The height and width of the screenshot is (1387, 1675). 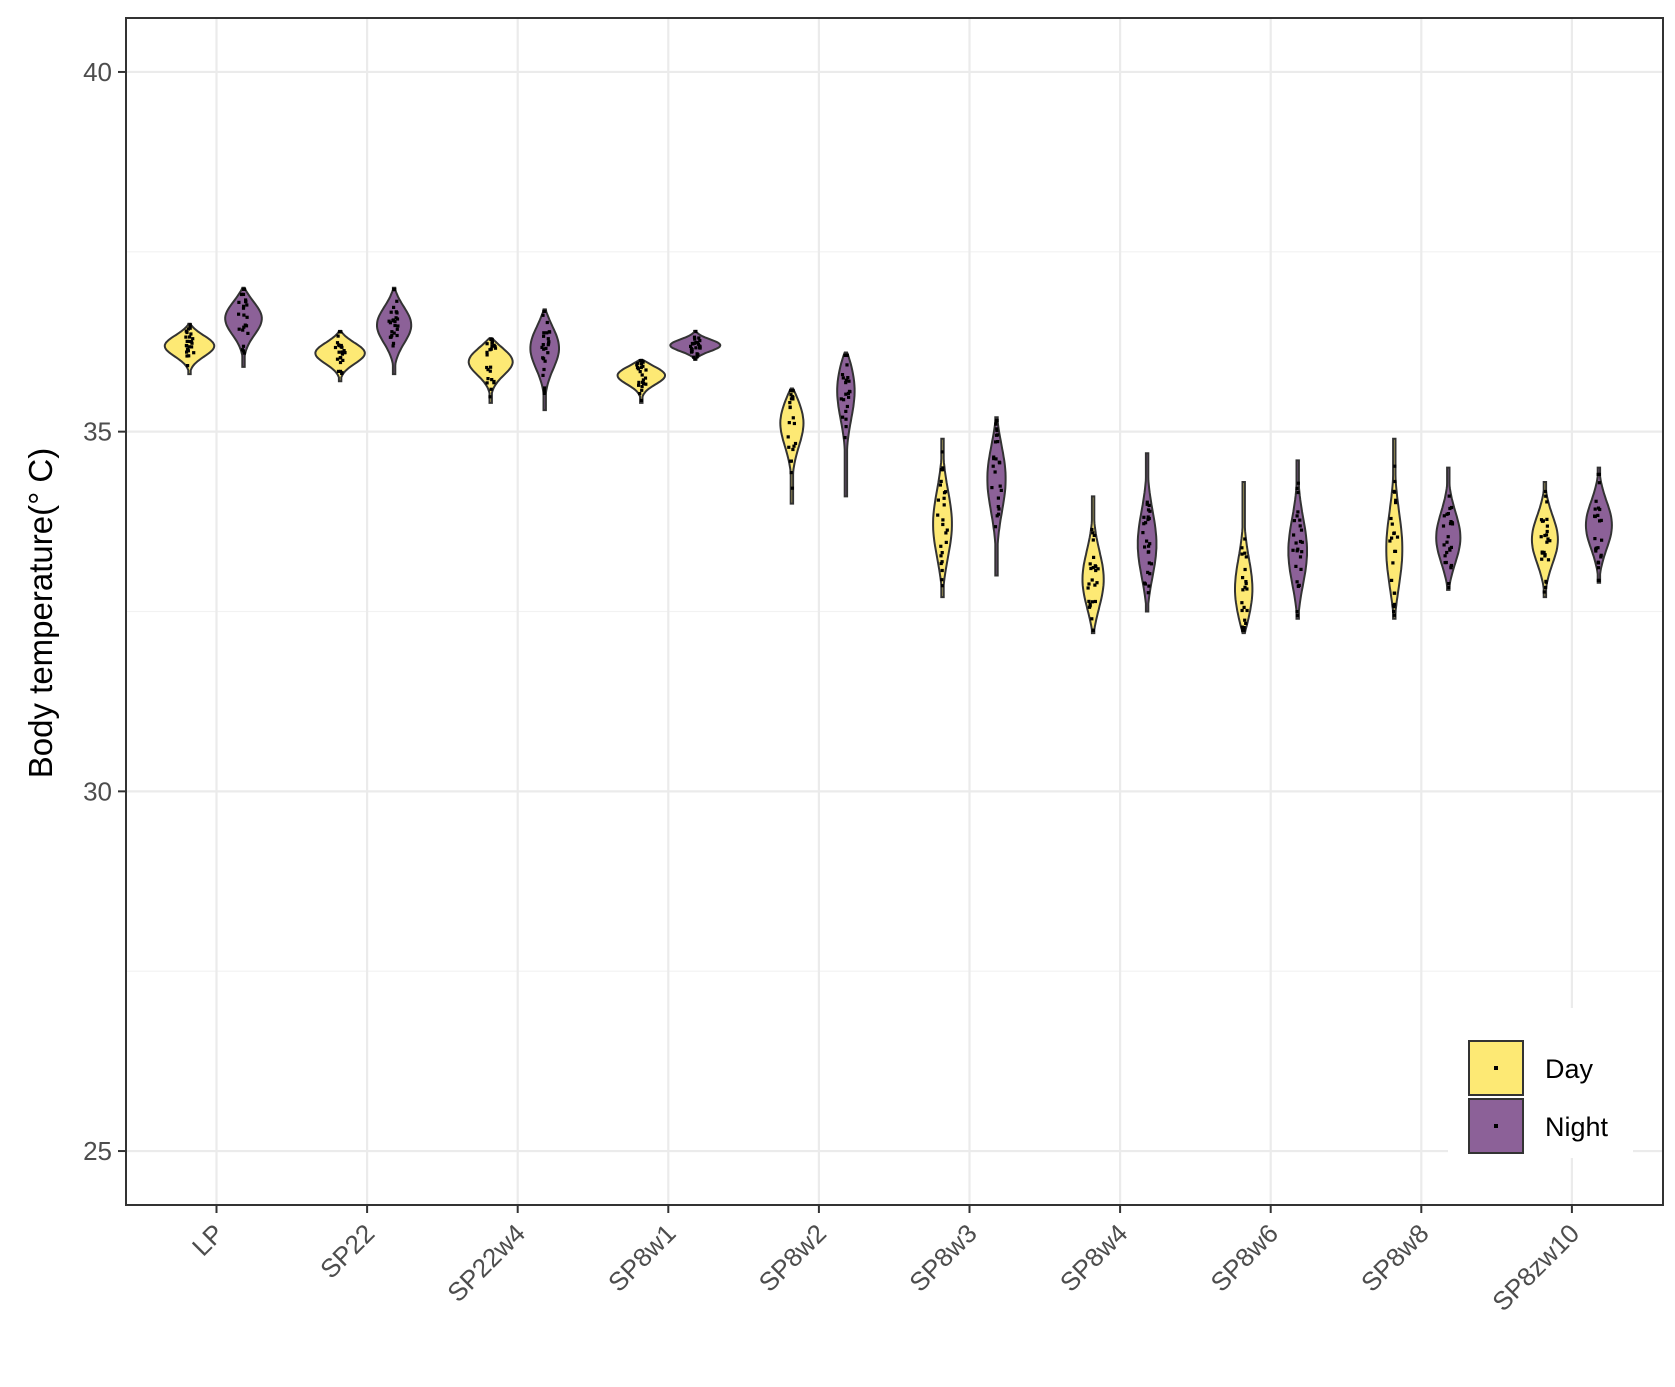 I want to click on x-tick-label: SP8w2, so click(x=792, y=1257).